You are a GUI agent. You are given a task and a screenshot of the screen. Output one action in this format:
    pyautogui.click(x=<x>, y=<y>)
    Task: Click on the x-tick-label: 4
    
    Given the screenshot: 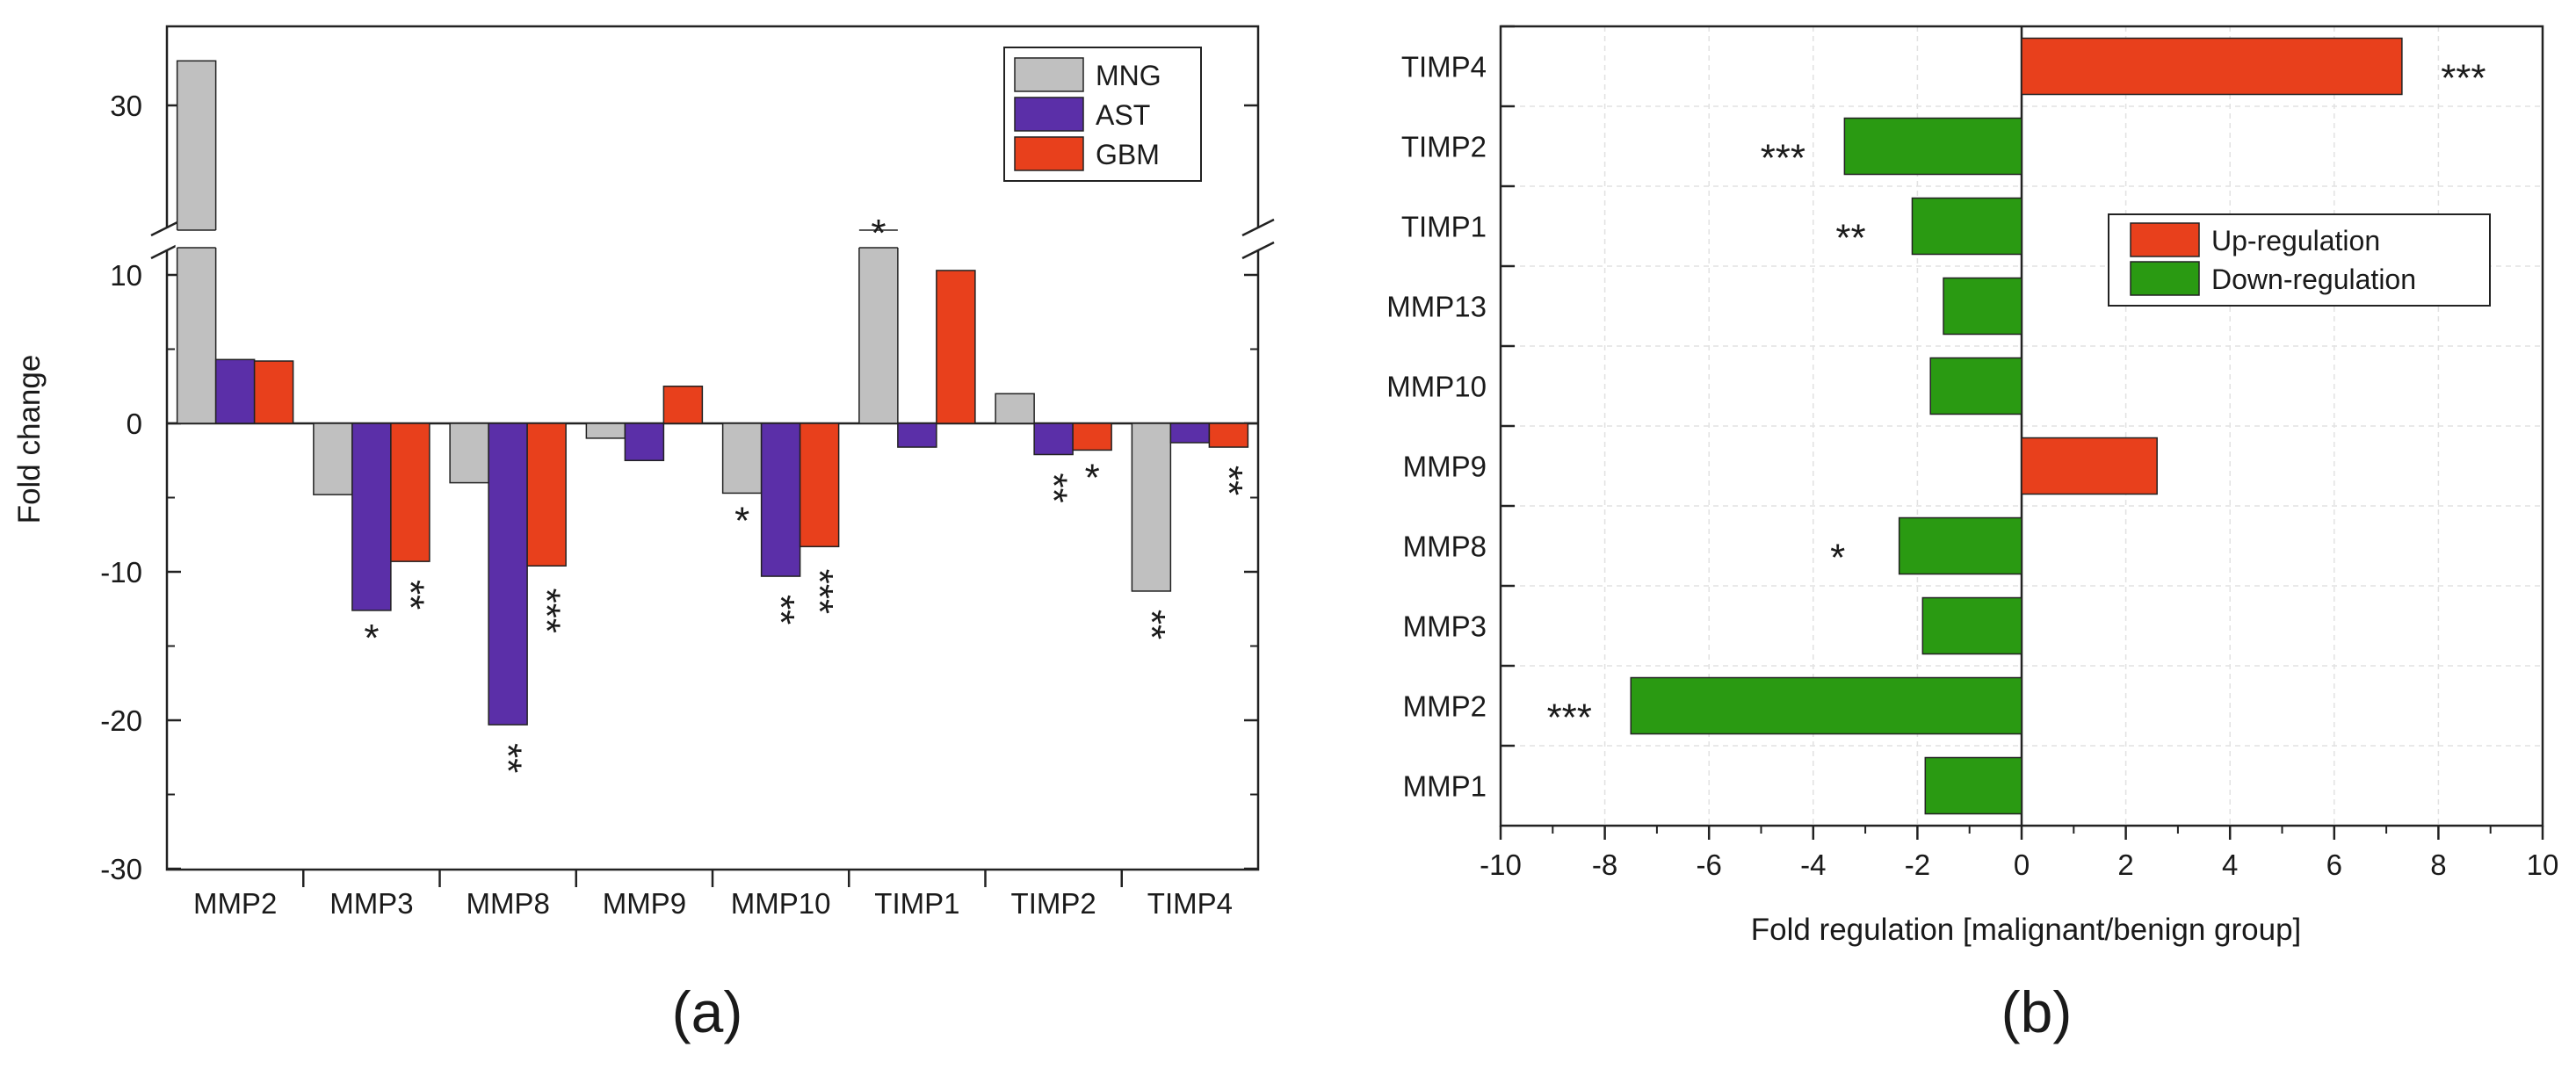 What is the action you would take?
    pyautogui.click(x=2230, y=865)
    